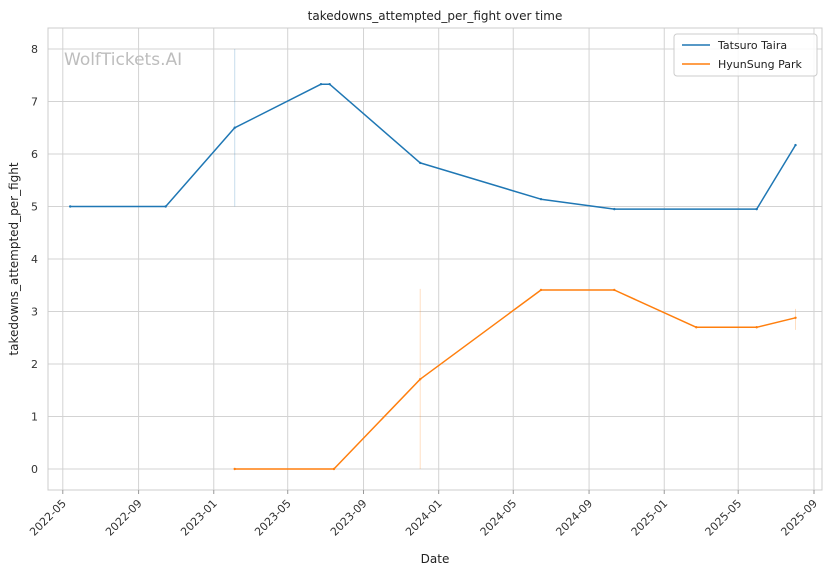 The width and height of the screenshot is (838, 575). I want to click on y-tick-label: 0, so click(34, 469).